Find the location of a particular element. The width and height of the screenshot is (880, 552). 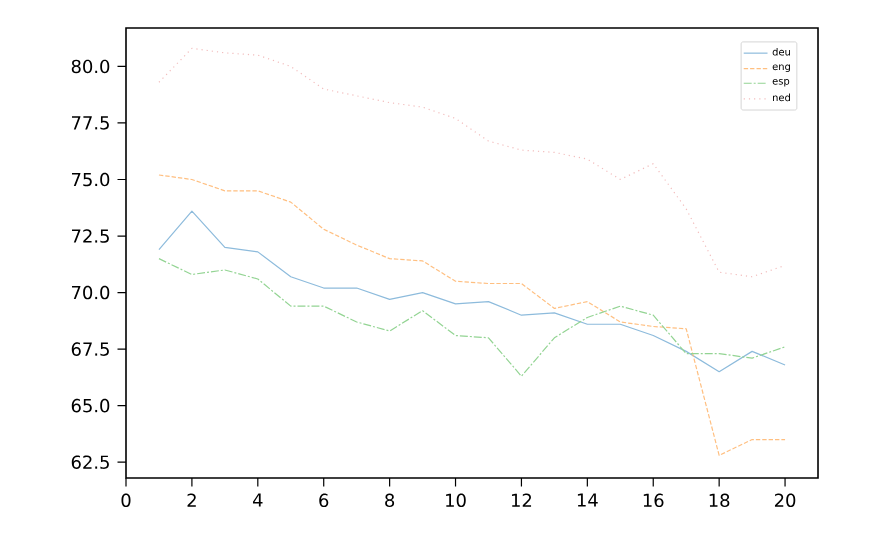

y-tick-label: 77.5 is located at coordinates (90, 123).